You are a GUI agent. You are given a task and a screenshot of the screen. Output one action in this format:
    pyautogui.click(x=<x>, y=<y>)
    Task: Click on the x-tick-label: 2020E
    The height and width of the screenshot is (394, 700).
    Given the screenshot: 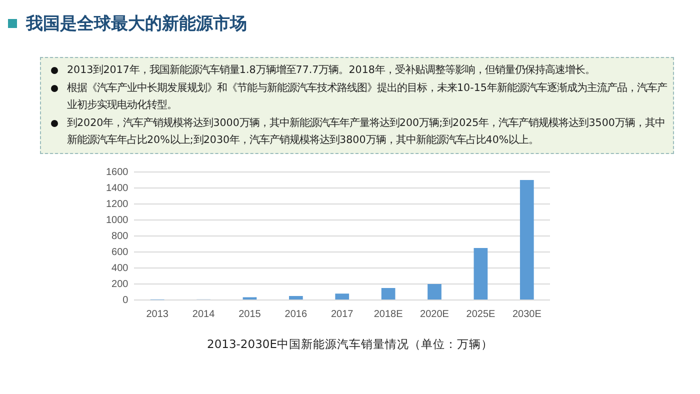 What is the action you would take?
    pyautogui.click(x=435, y=314)
    